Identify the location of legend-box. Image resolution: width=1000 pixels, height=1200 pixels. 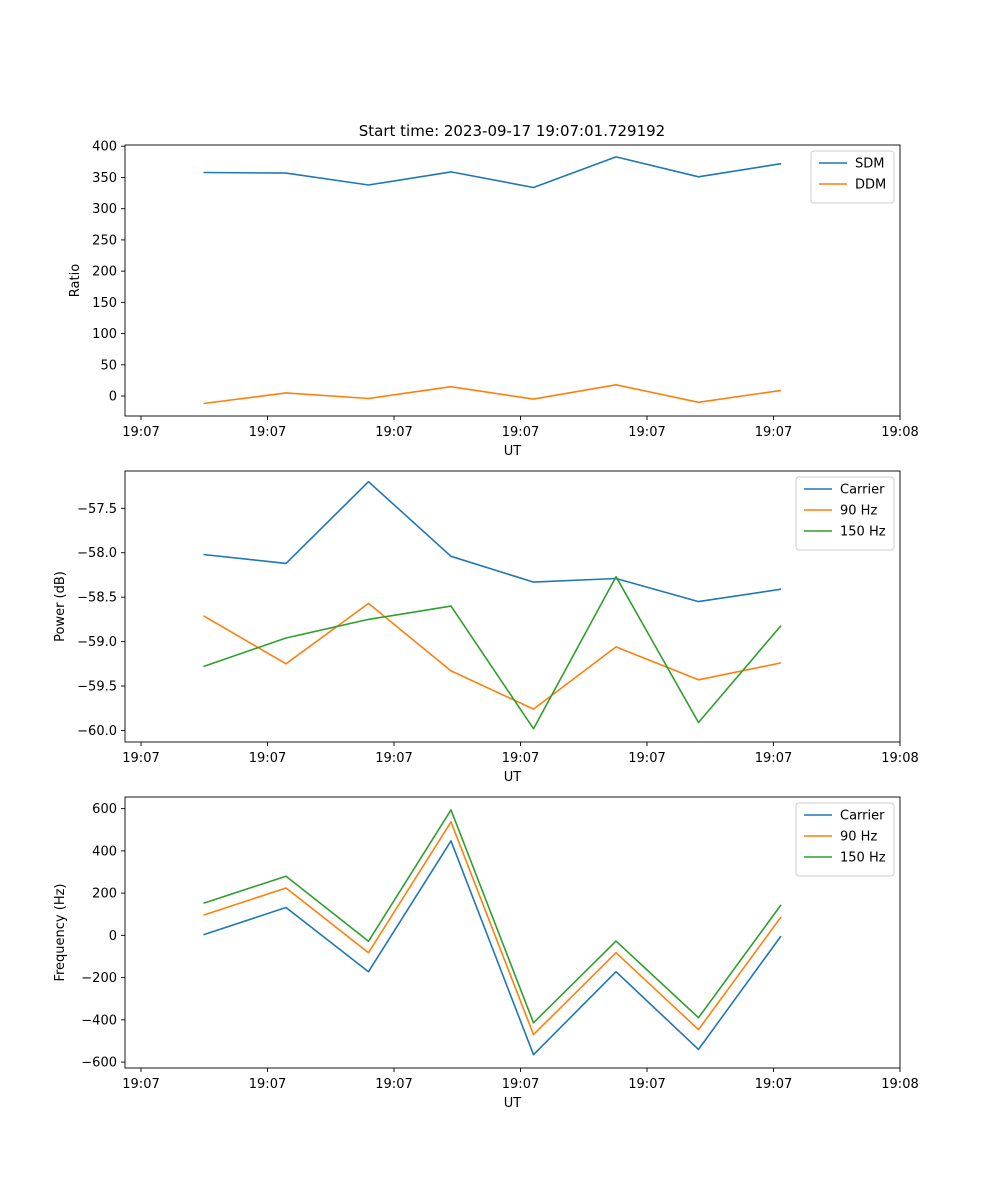
(852, 177).